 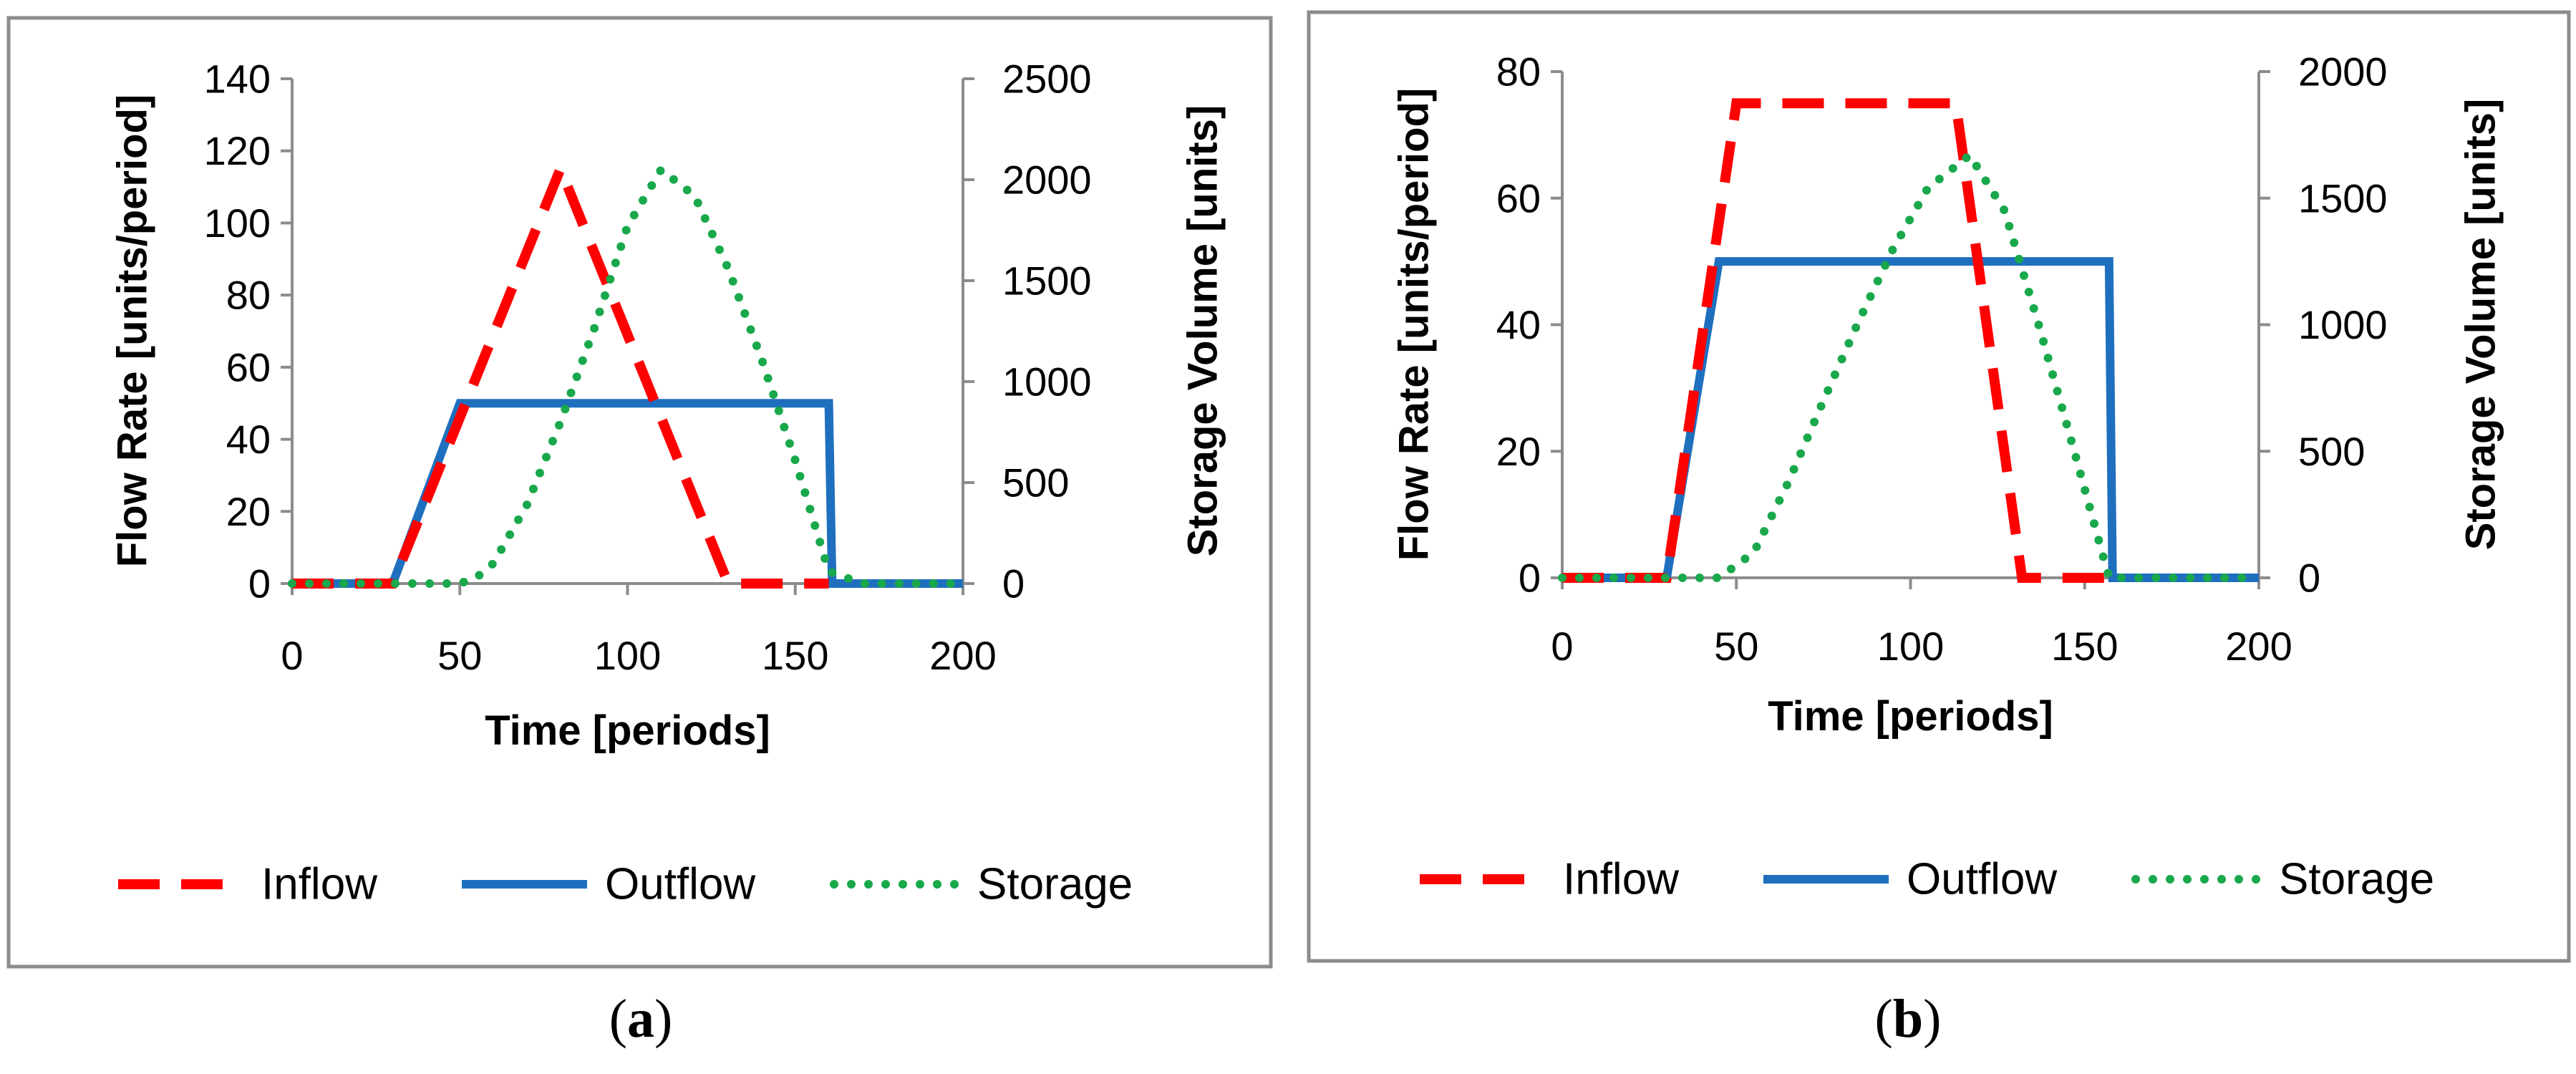 I want to click on panel-label-letter: b, so click(x=1908, y=1019).